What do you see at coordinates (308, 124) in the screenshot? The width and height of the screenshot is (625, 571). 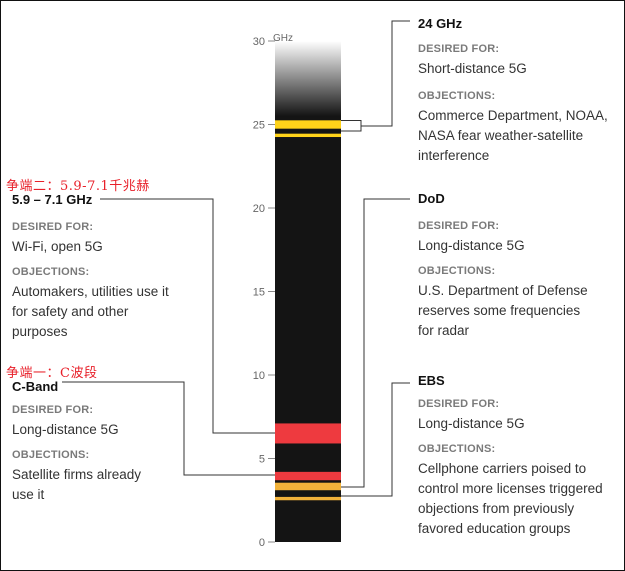 I see `band-24-ghz-upper` at bounding box center [308, 124].